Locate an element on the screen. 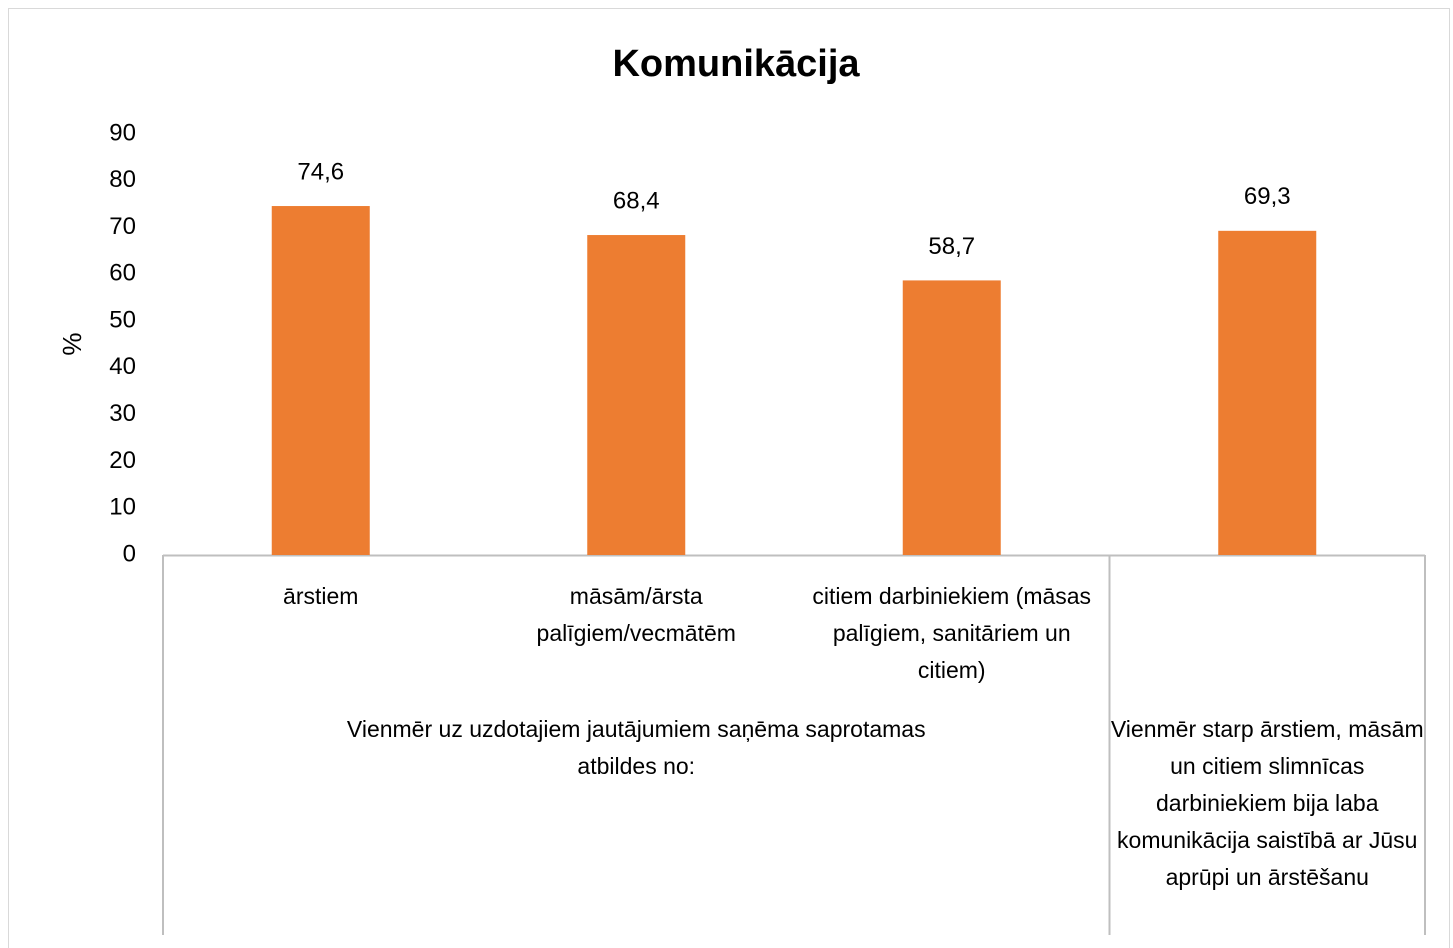 The width and height of the screenshot is (1453, 948). y-tick-label: 70 is located at coordinates (122, 226).